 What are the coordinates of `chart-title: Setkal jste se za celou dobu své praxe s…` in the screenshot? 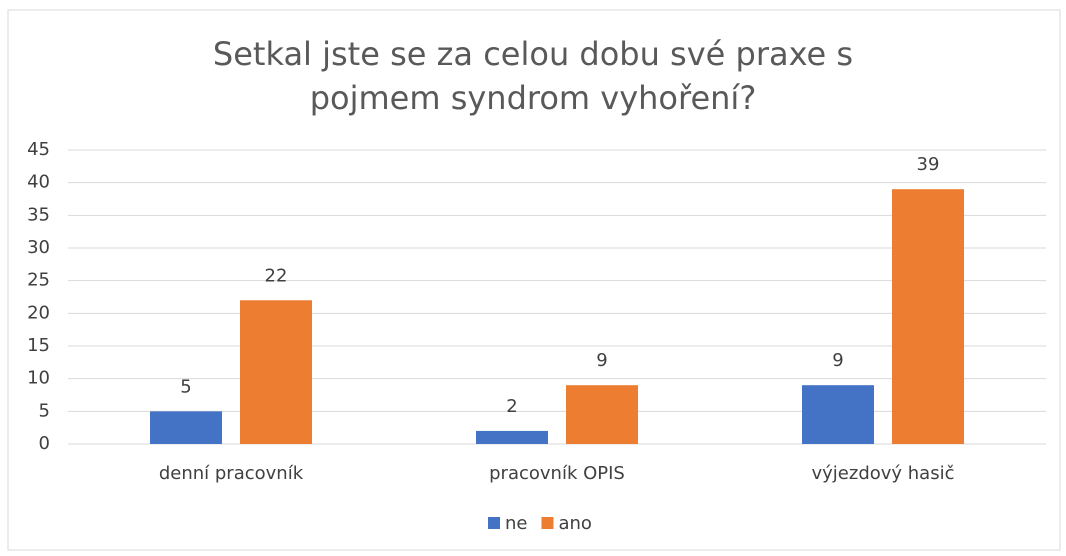 It's located at (533, 76).